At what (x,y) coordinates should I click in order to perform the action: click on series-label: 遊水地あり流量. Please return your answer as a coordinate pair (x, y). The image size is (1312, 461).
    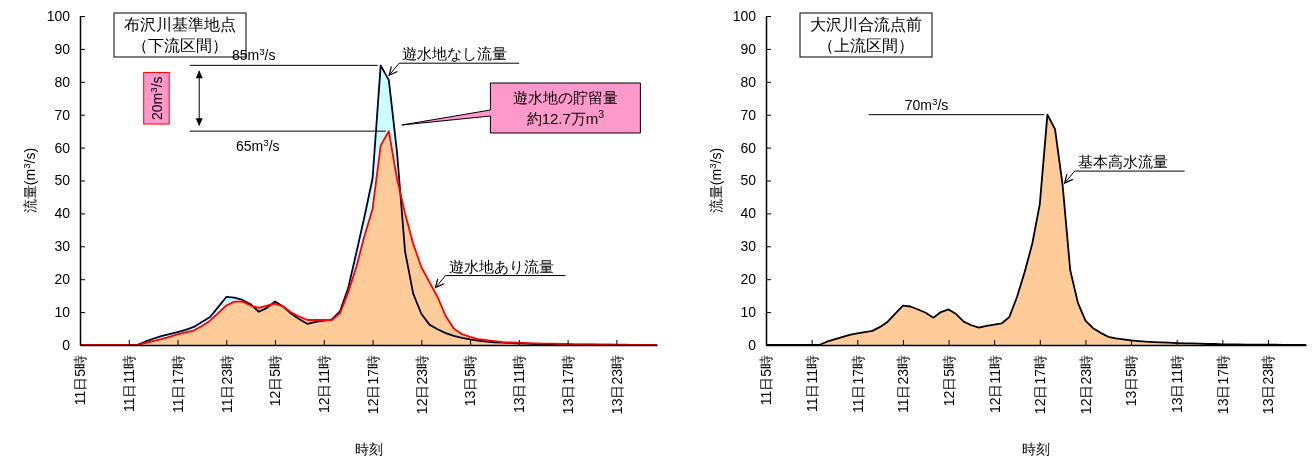
    Looking at the image, I should click on (501, 266).